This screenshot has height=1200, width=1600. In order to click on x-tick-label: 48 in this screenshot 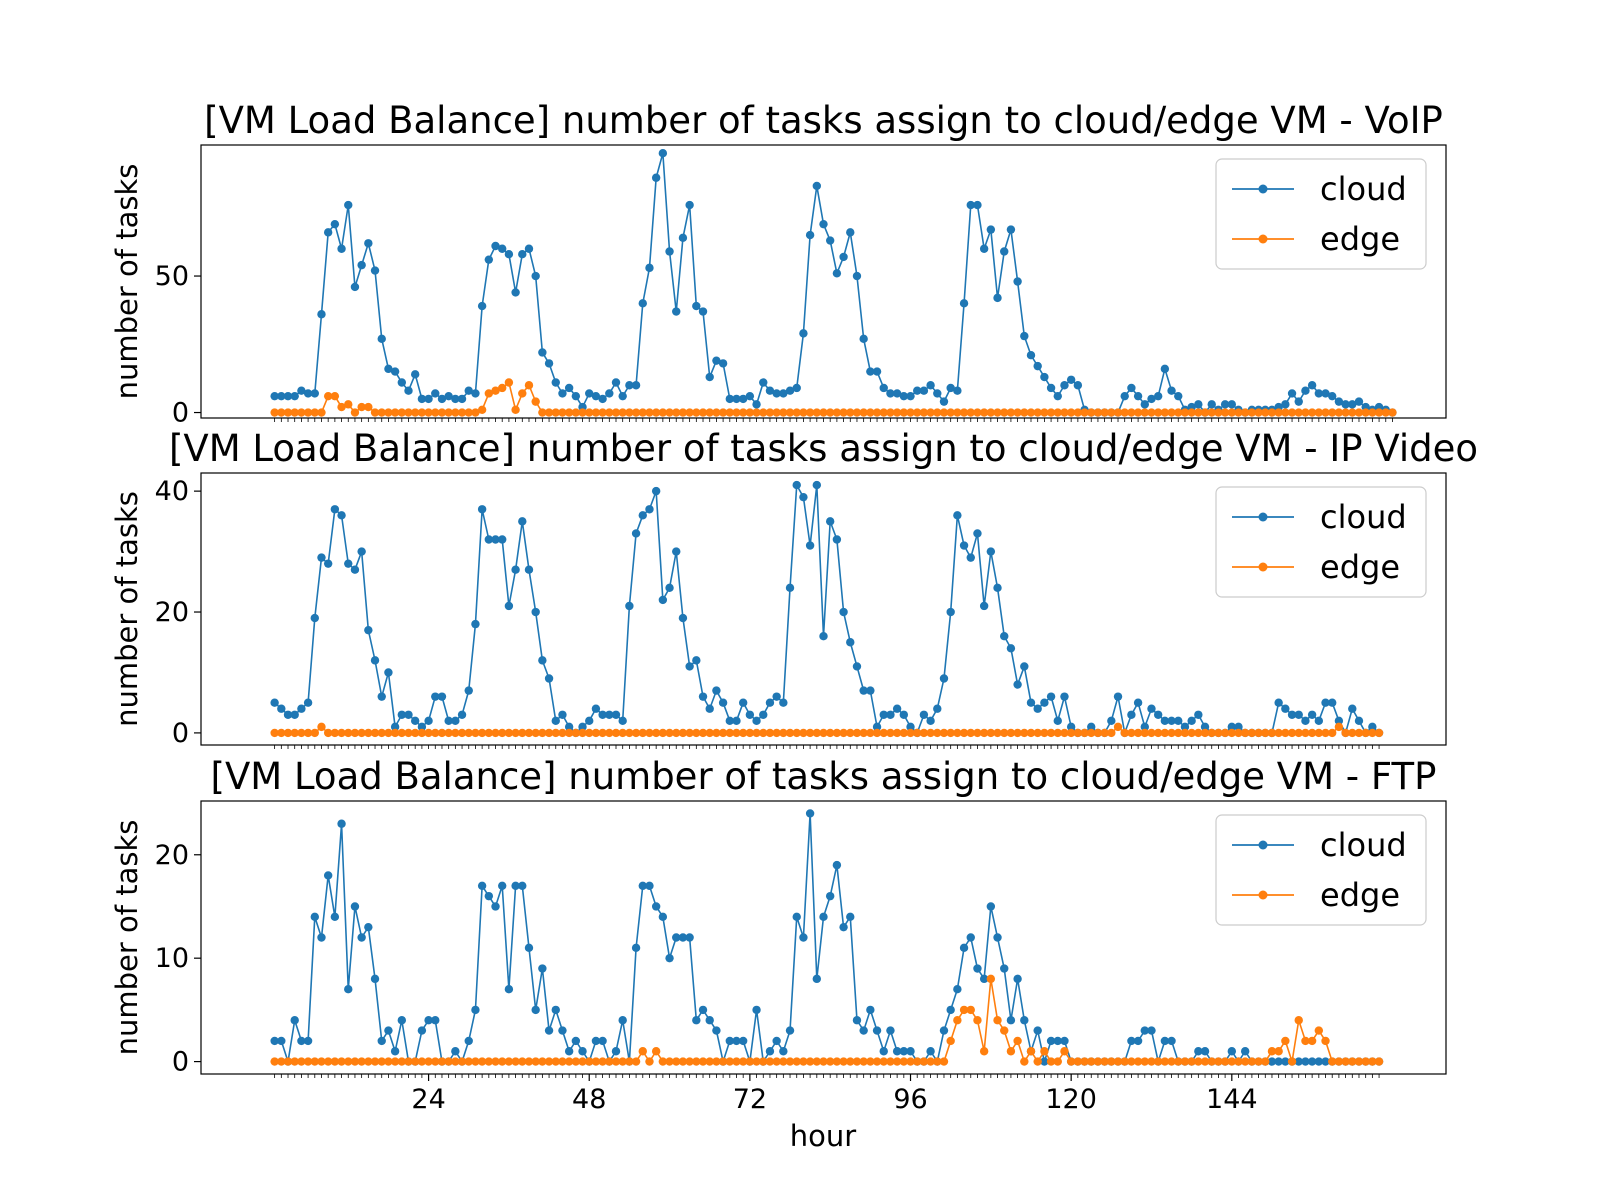, I will do `click(589, 1099)`.